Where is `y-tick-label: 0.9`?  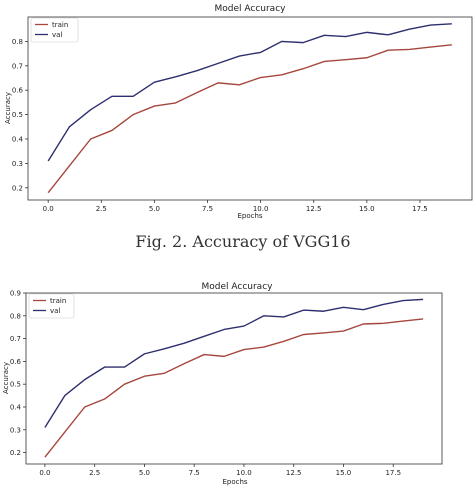 y-tick-label: 0.9 is located at coordinates (15, 294).